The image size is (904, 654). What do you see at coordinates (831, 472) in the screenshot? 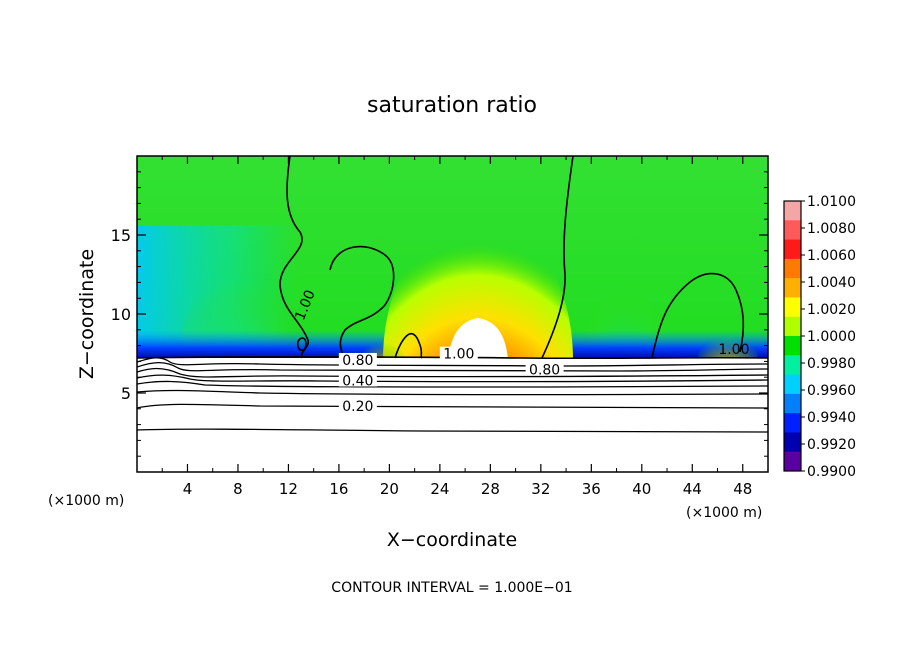
I see `colorbar-label: 0.9900` at bounding box center [831, 472].